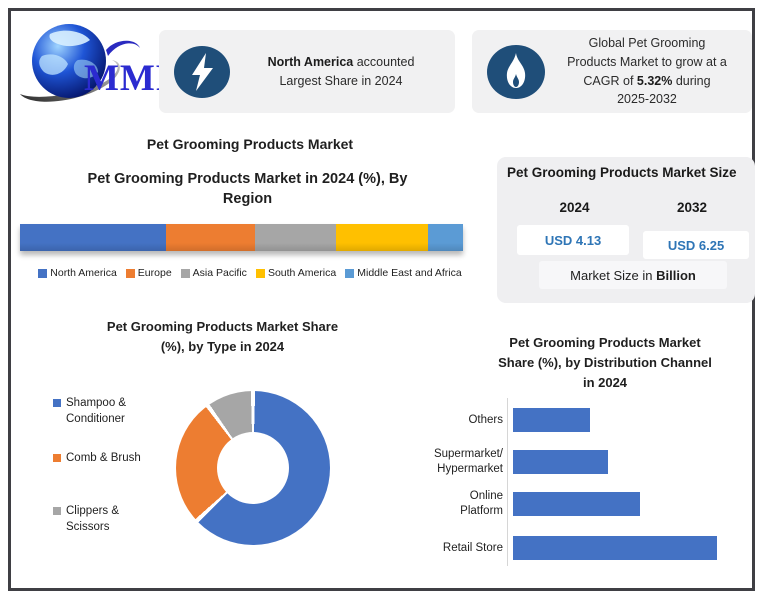 The image size is (768, 595). Describe the element at coordinates (654, 80) in the screenshot. I see `cagr-value: 5.32%` at that location.